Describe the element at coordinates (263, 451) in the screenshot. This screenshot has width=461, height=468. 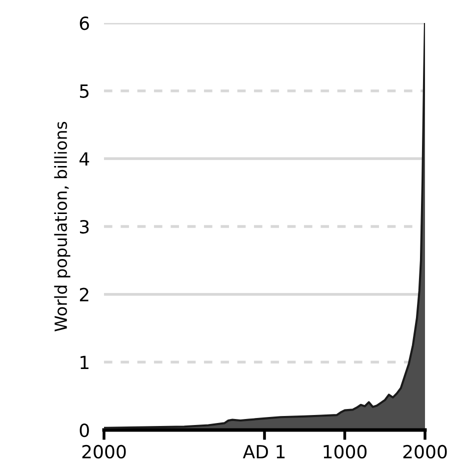
I see `x-tick-label: AD 1` at that location.